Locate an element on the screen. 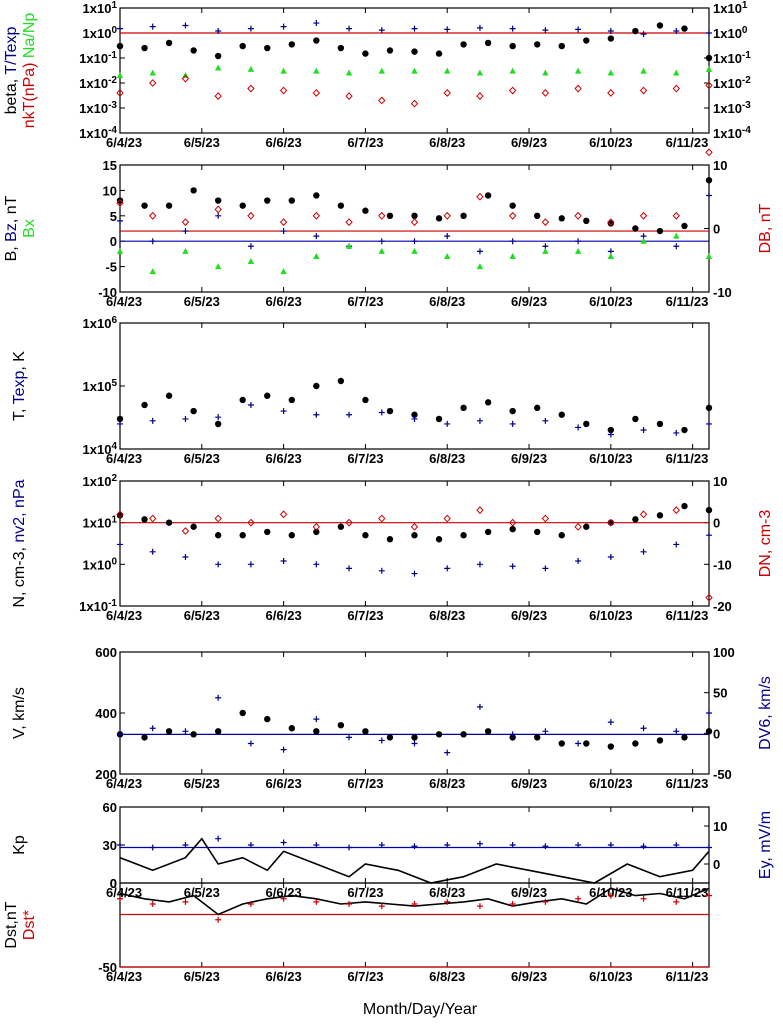 The width and height of the screenshot is (783, 1024). y-tick-label-right: 1x10-1 is located at coordinates (732, 58).